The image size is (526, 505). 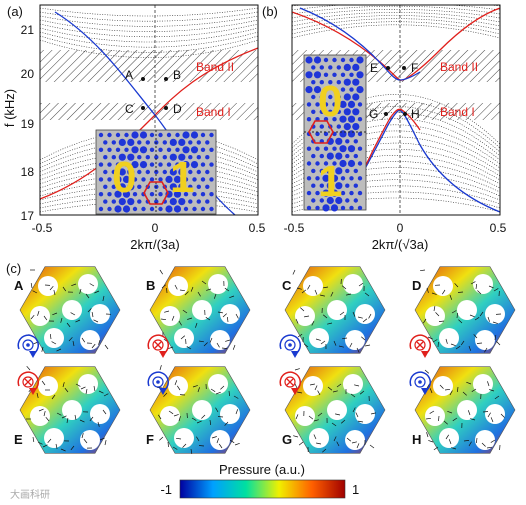 What do you see at coordinates (330, 181) in the screenshot?
I see `inset-digit-1-b: 1` at bounding box center [330, 181].